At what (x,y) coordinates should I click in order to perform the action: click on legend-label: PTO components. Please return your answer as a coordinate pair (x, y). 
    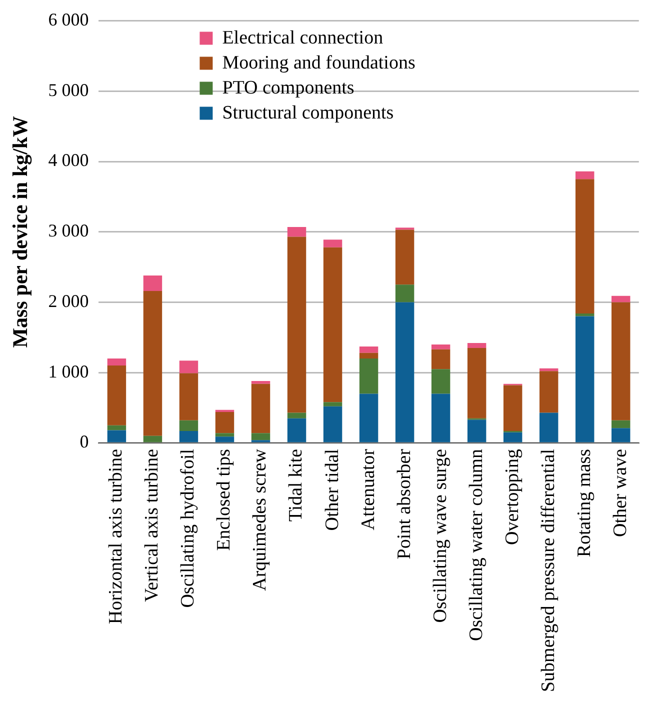
    Looking at the image, I should click on (288, 87).